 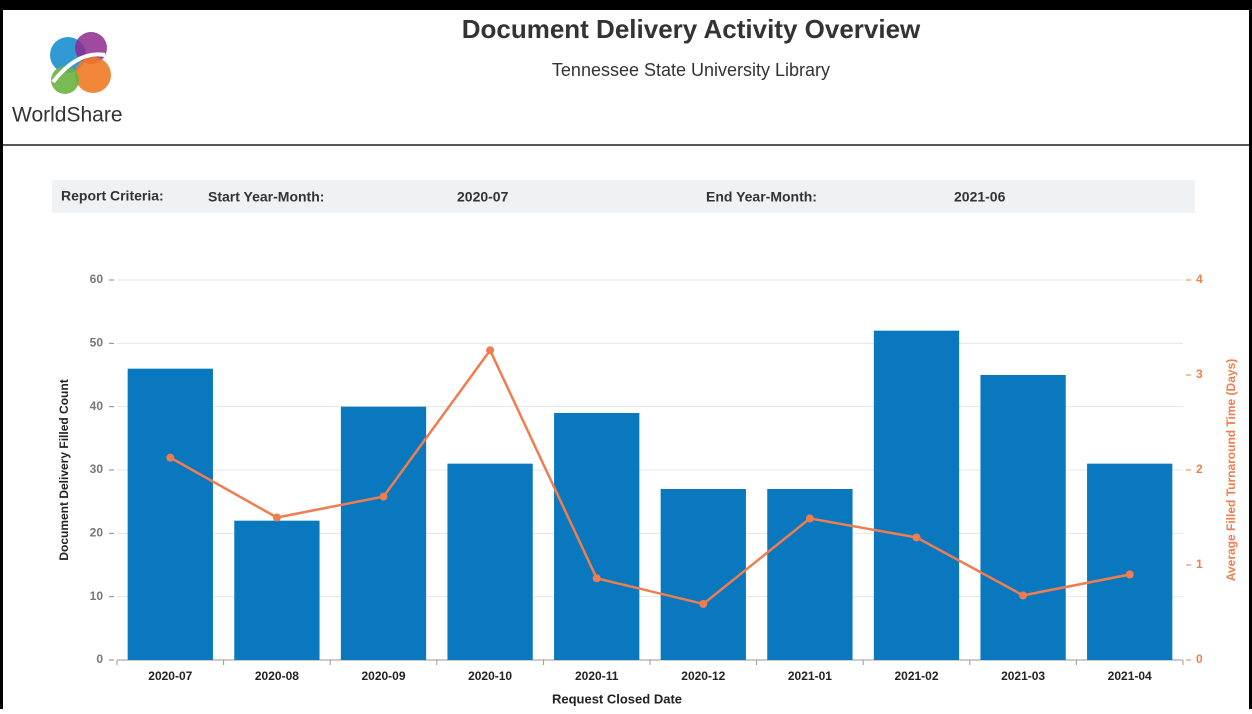 I want to click on x-tick-label: 2020-11, so click(x=597, y=676).